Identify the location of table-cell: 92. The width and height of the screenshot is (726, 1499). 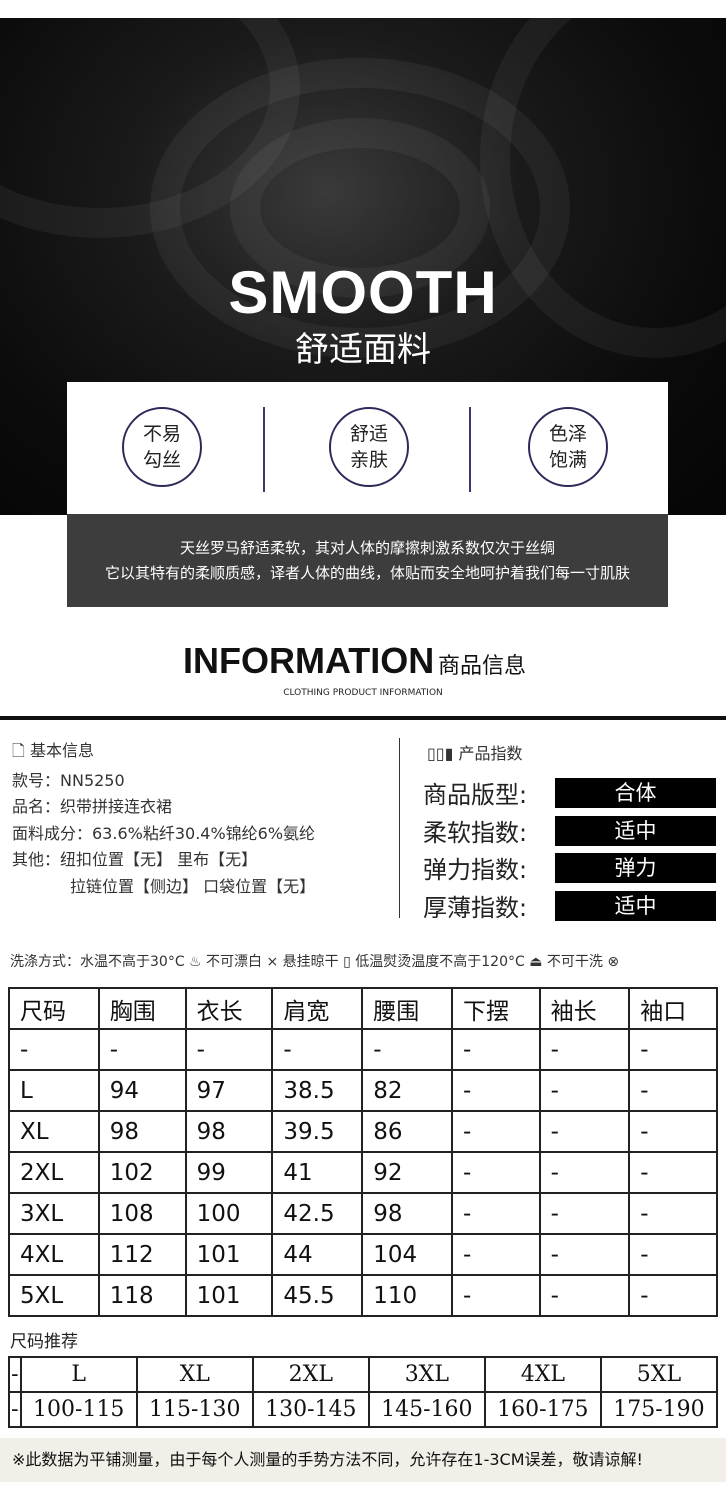
(407, 1172).